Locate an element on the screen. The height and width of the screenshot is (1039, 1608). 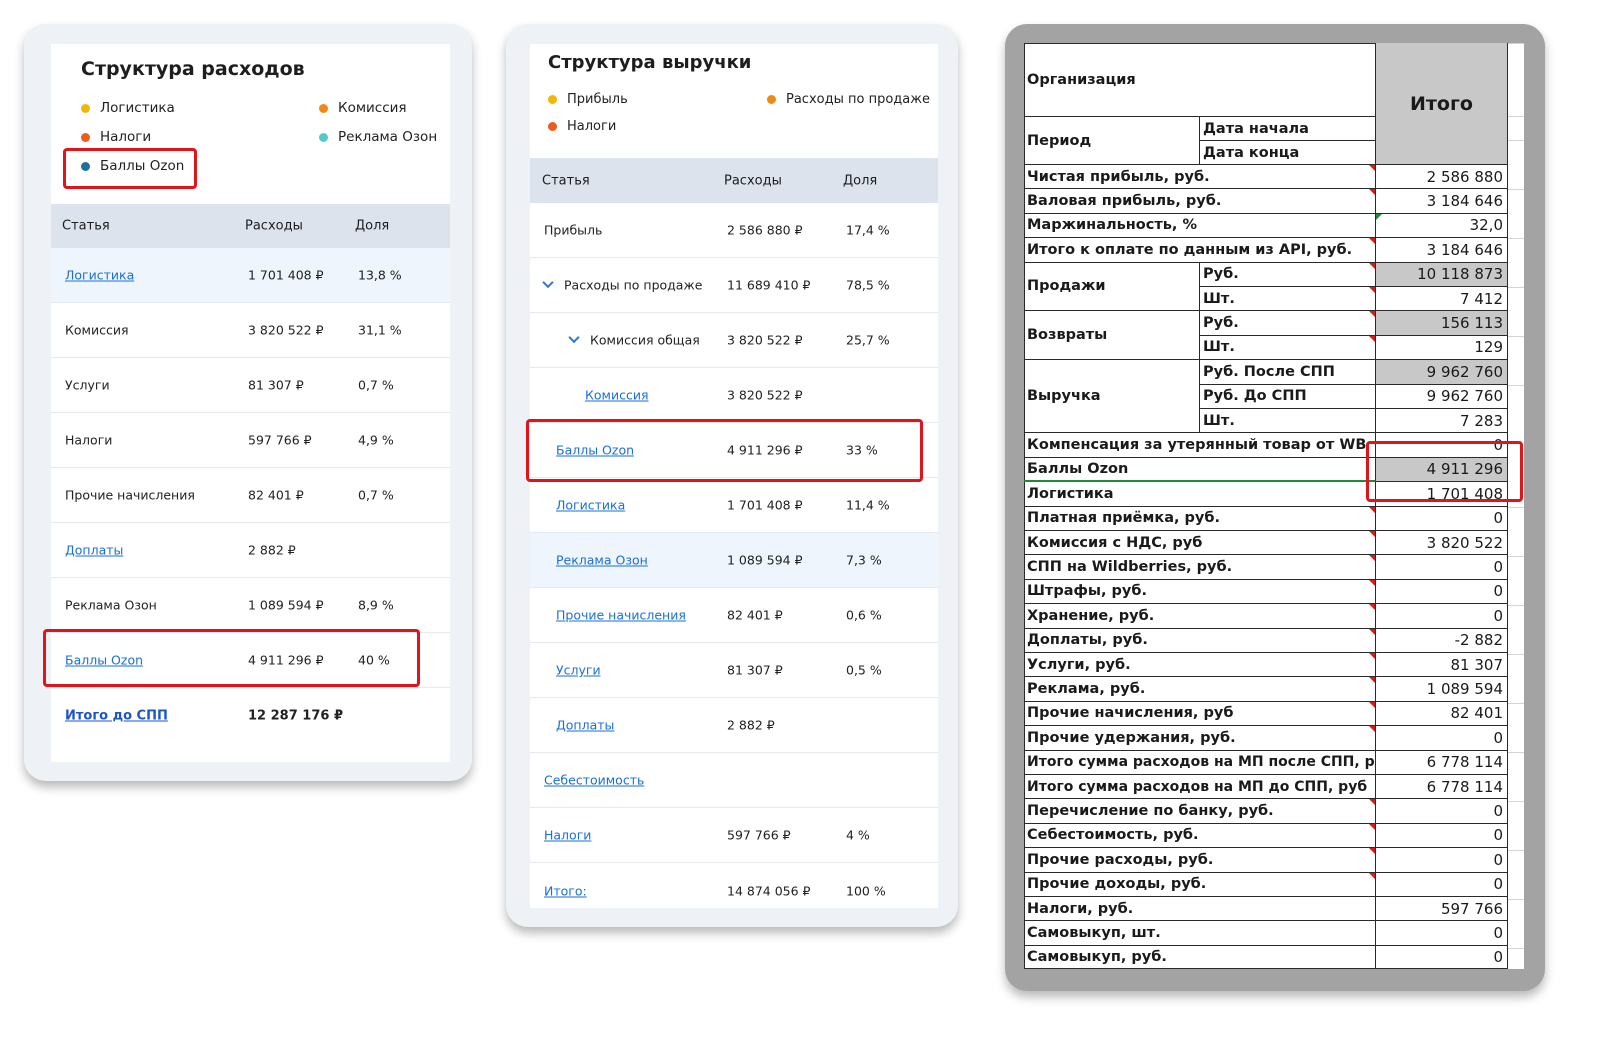
sheet-label-cell: СПП на Wildberries, руб. is located at coordinates (1200, 567).